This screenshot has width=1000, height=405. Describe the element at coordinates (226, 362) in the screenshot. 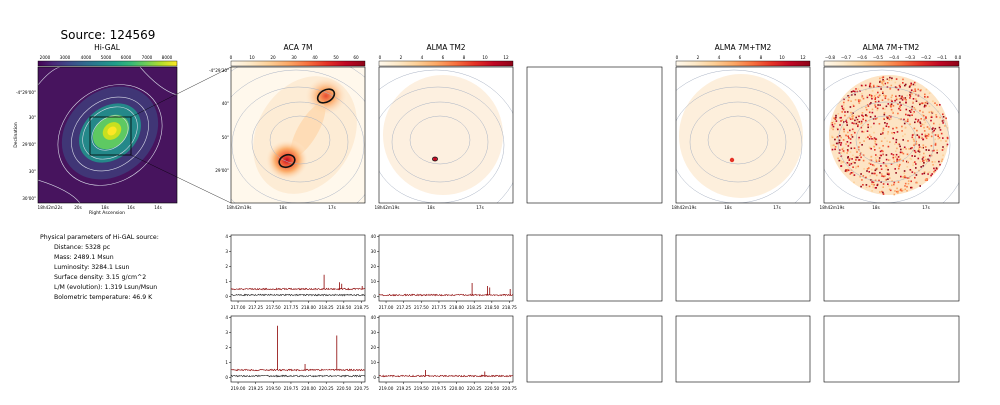

I see `y-tick-label: 1` at that location.